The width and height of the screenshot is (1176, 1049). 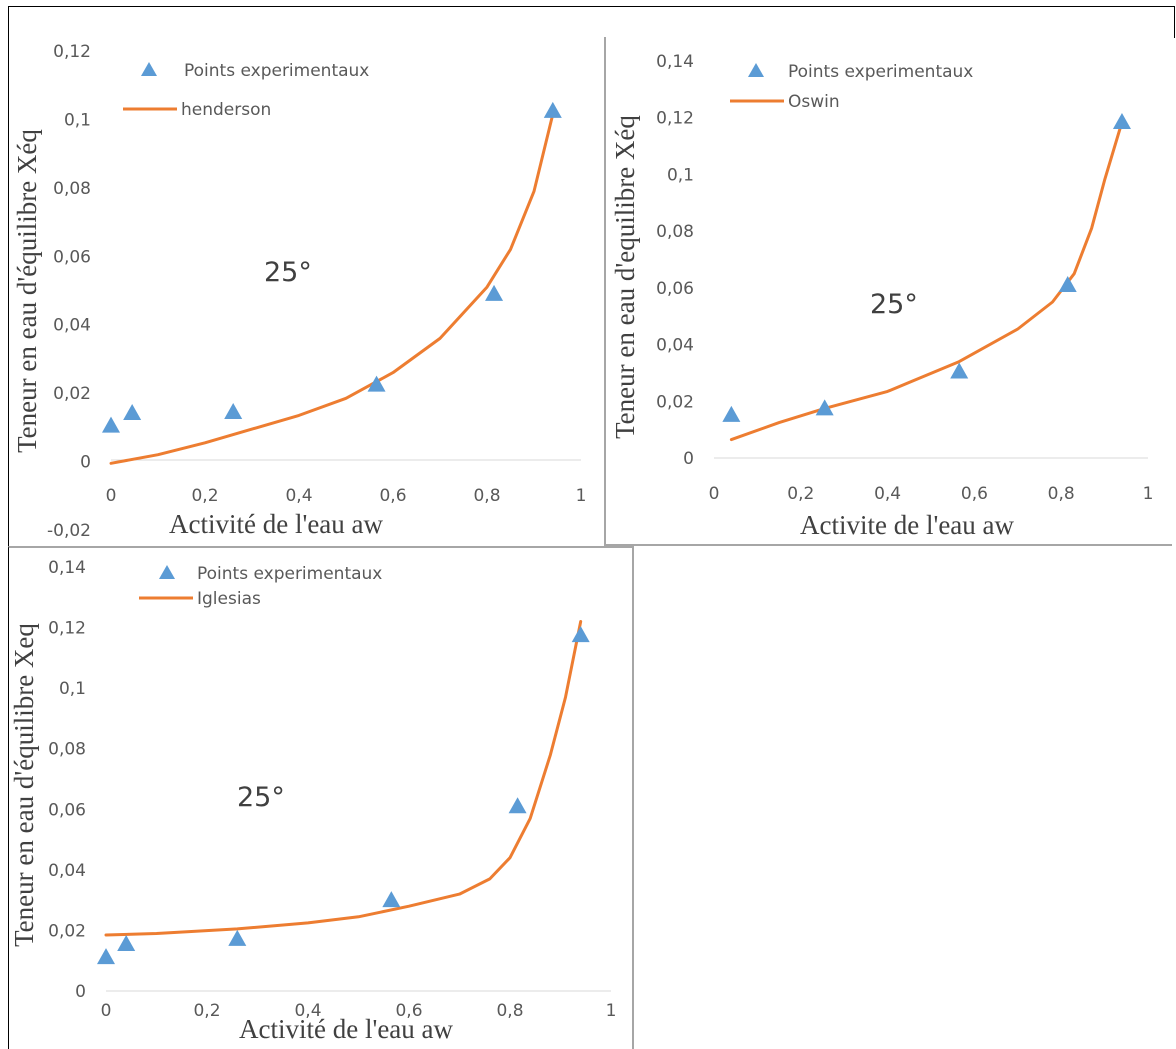 What do you see at coordinates (814, 102) in the screenshot?
I see `legend-label-curve: Oswin` at bounding box center [814, 102].